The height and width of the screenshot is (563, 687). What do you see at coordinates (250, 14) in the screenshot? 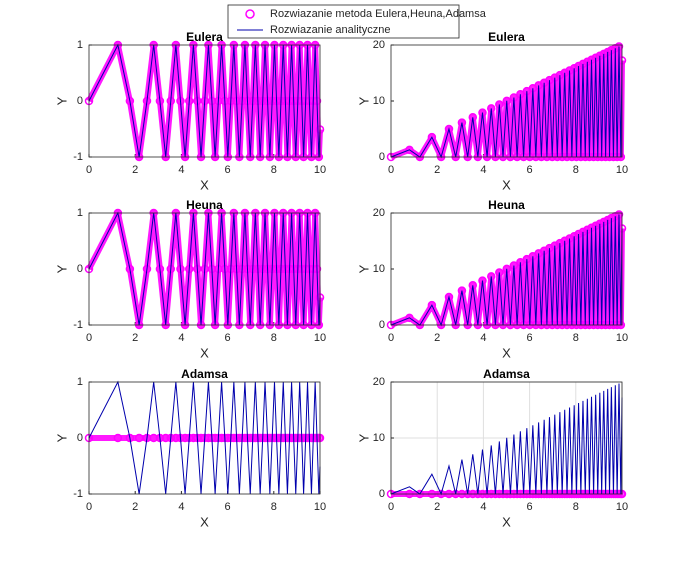
I see `legend-marker` at bounding box center [250, 14].